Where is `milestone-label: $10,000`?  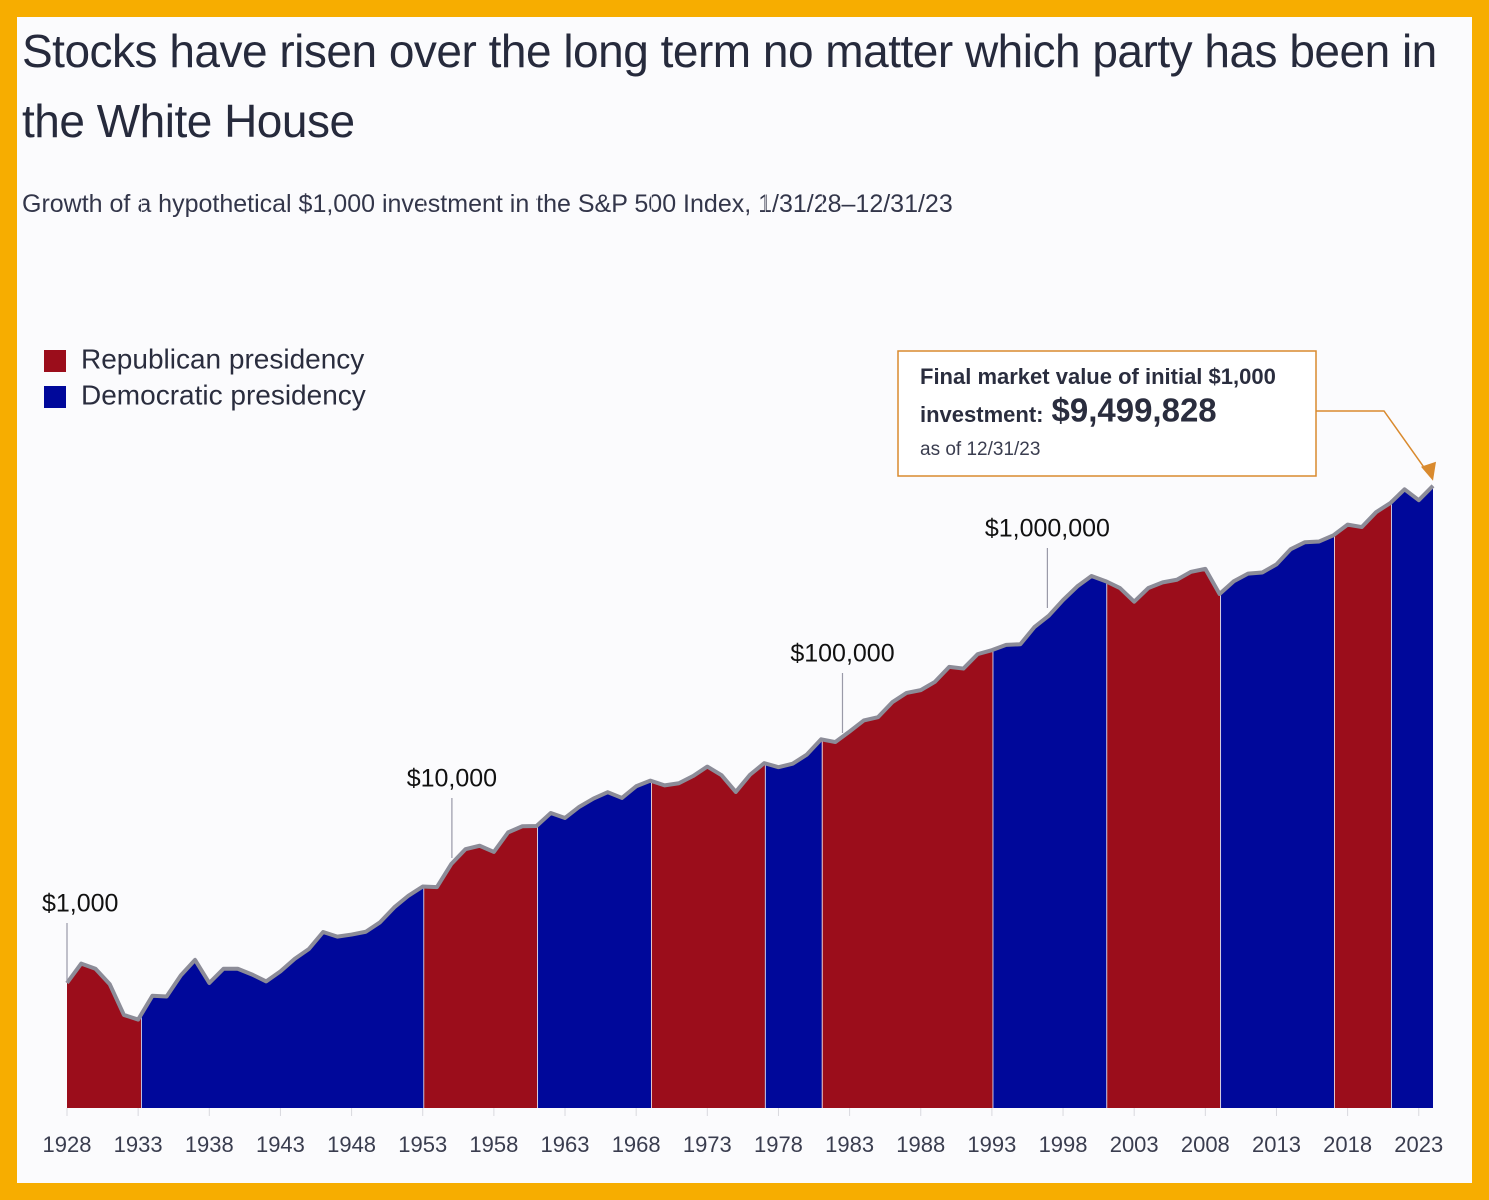
milestone-label: $10,000 is located at coordinates (452, 779).